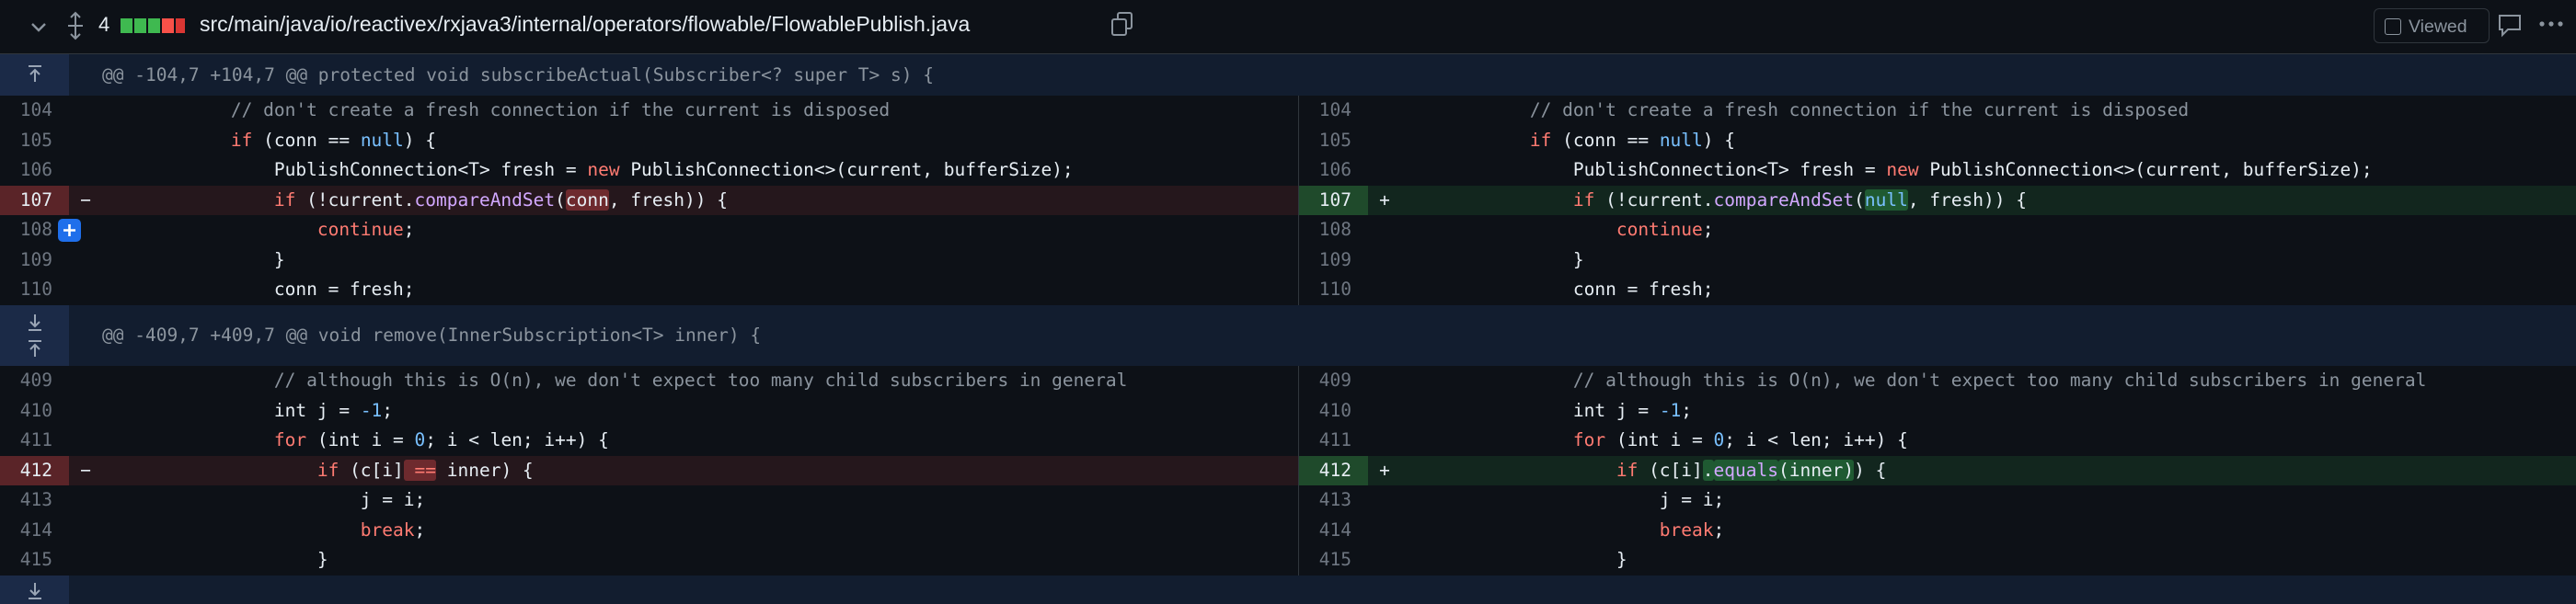 The width and height of the screenshot is (2576, 604). I want to click on collapse-button, so click(39, 27).